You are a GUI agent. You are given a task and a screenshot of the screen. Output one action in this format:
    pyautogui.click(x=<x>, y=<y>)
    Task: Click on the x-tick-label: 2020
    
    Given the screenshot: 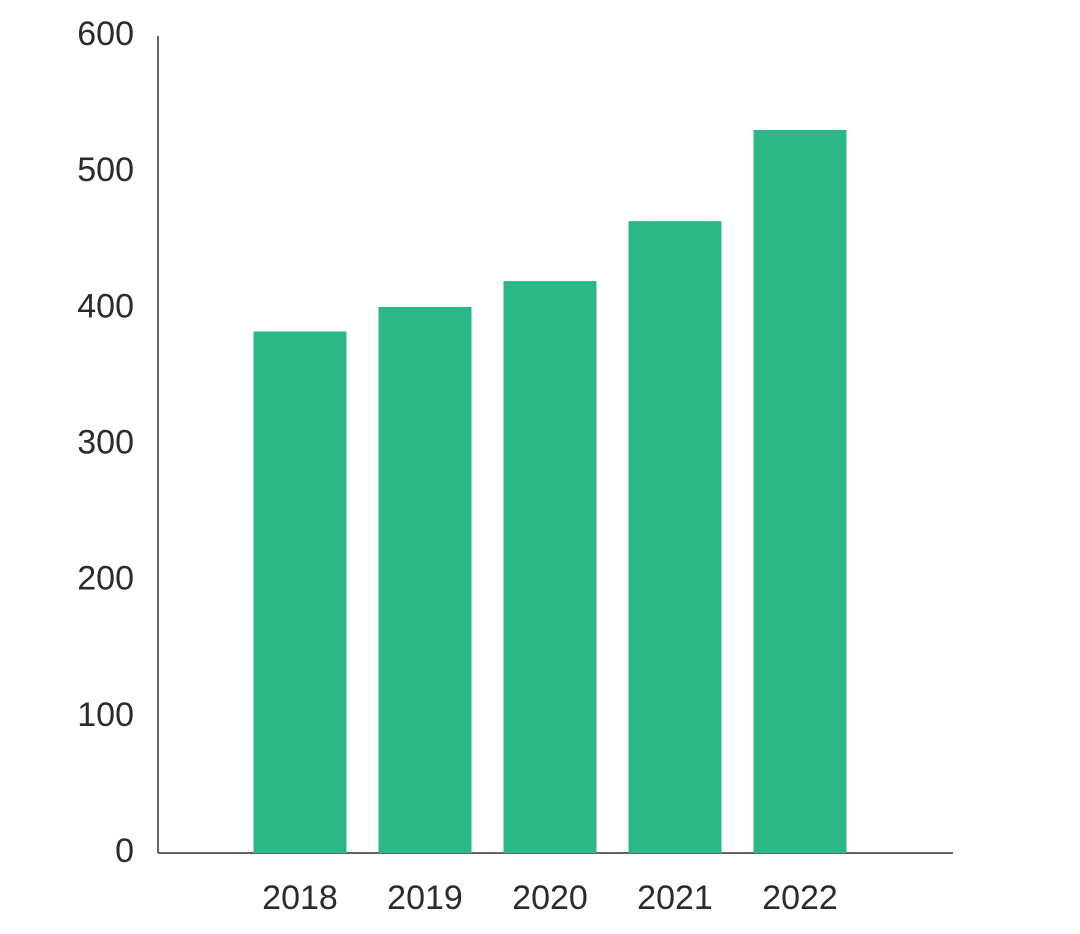 What is the action you would take?
    pyautogui.click(x=550, y=898)
    